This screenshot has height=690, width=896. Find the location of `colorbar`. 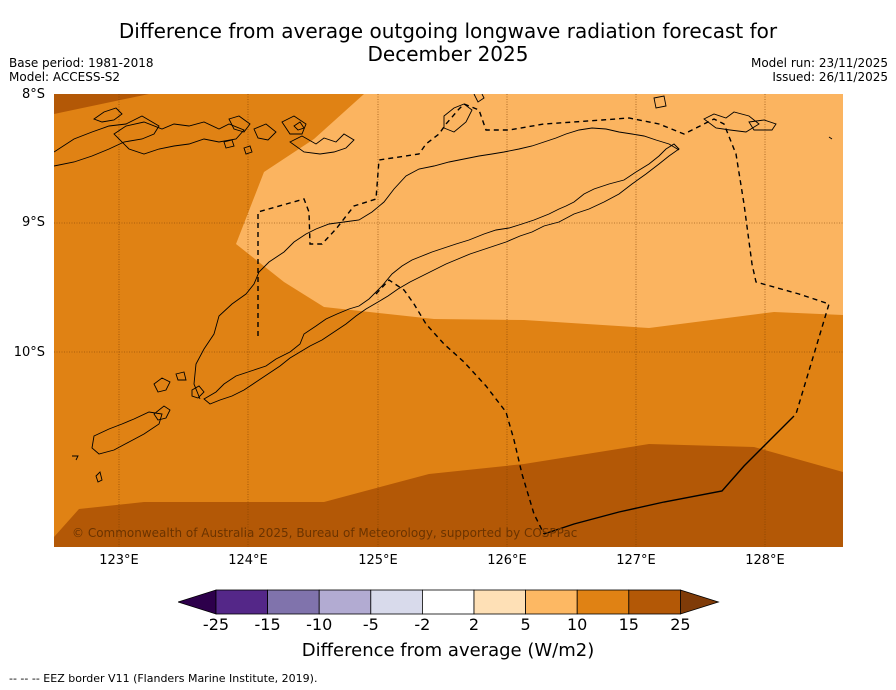

colorbar is located at coordinates (449, 602).